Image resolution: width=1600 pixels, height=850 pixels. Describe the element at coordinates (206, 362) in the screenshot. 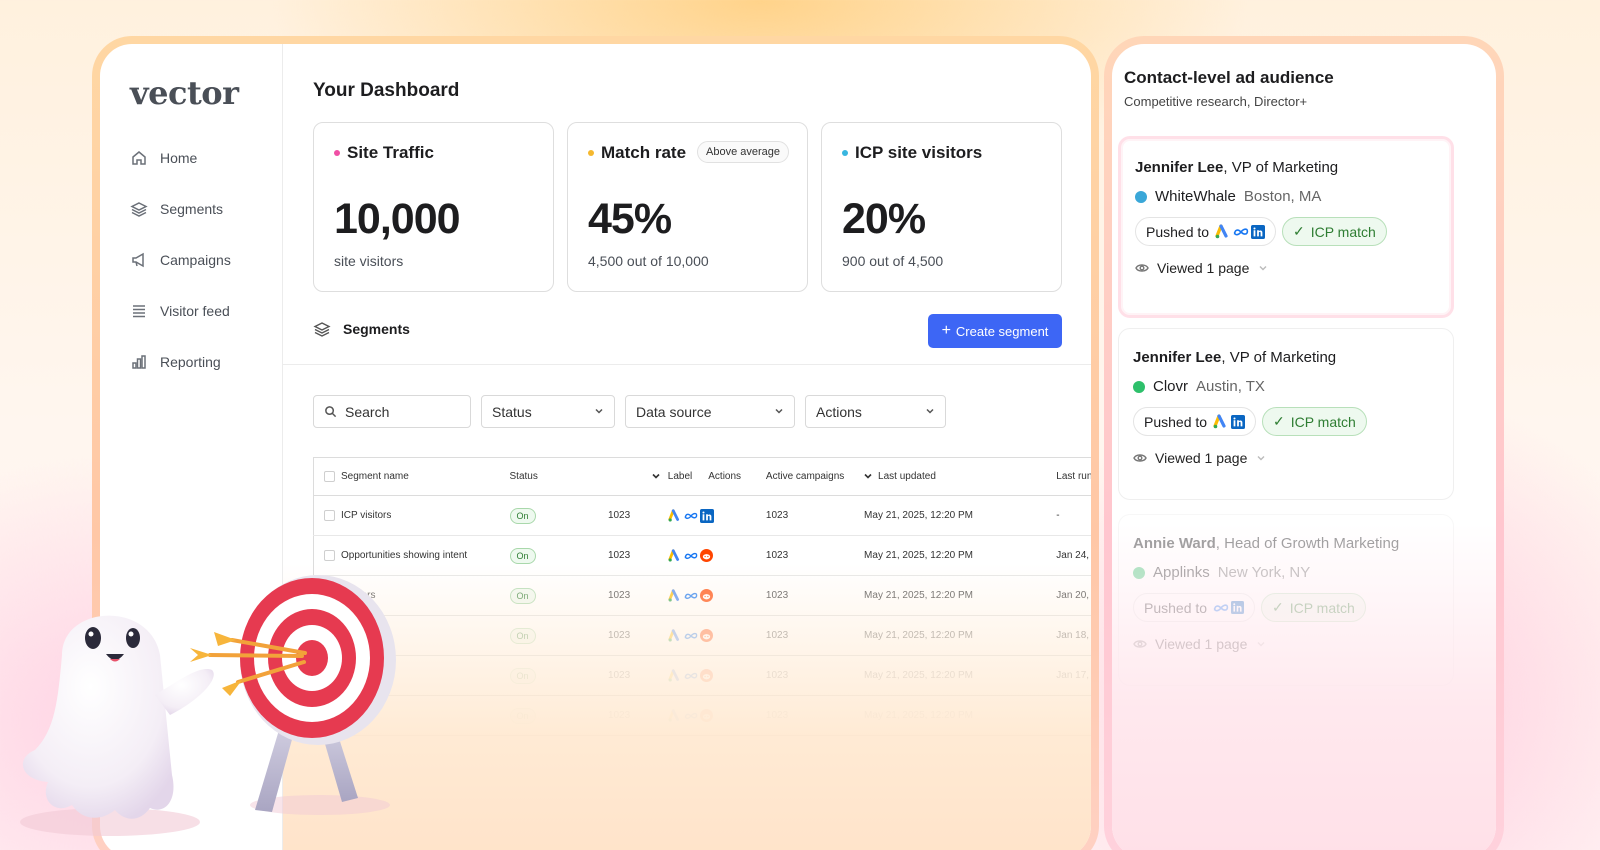

I see `sidebar-item-reporting: Reporting` at that location.